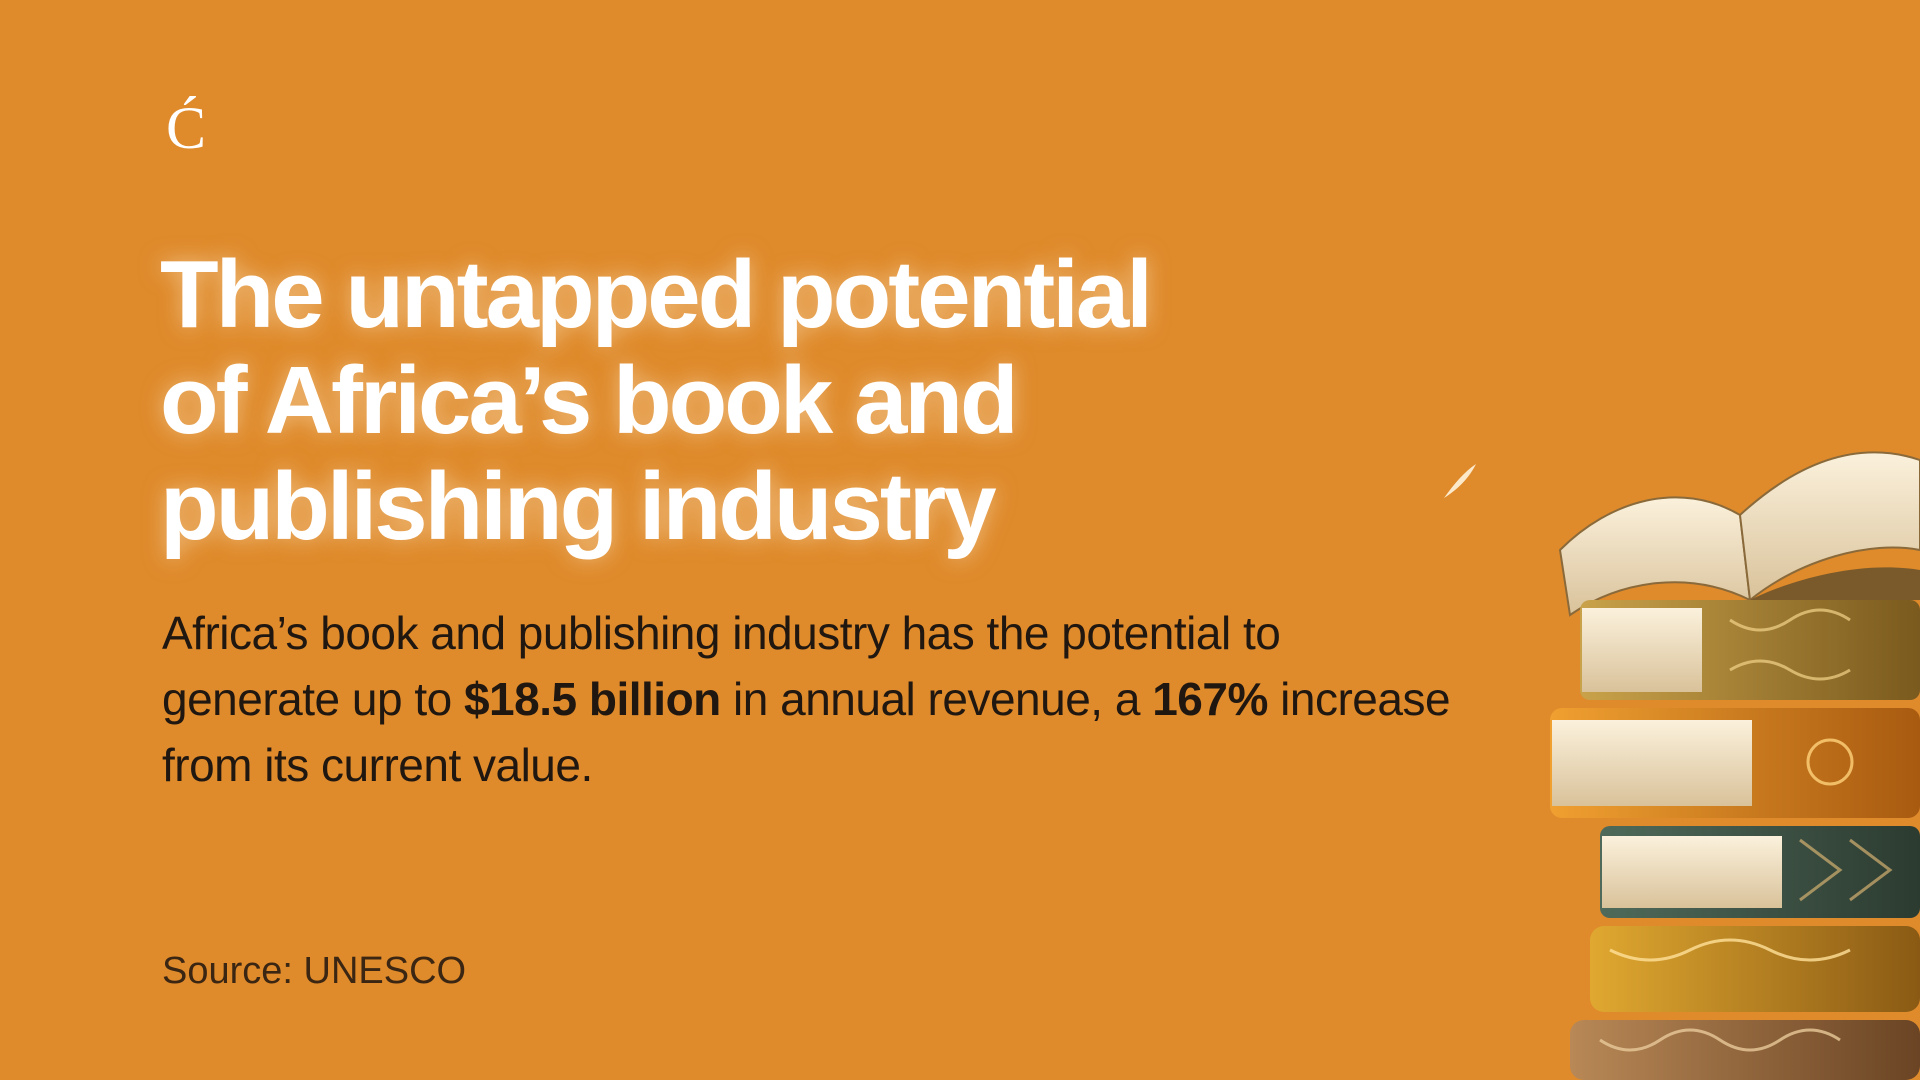 Image resolution: width=1920 pixels, height=1080 pixels. Describe the element at coordinates (589, 400) in the screenshot. I see `title-line-2: of Africa’s book and` at that location.